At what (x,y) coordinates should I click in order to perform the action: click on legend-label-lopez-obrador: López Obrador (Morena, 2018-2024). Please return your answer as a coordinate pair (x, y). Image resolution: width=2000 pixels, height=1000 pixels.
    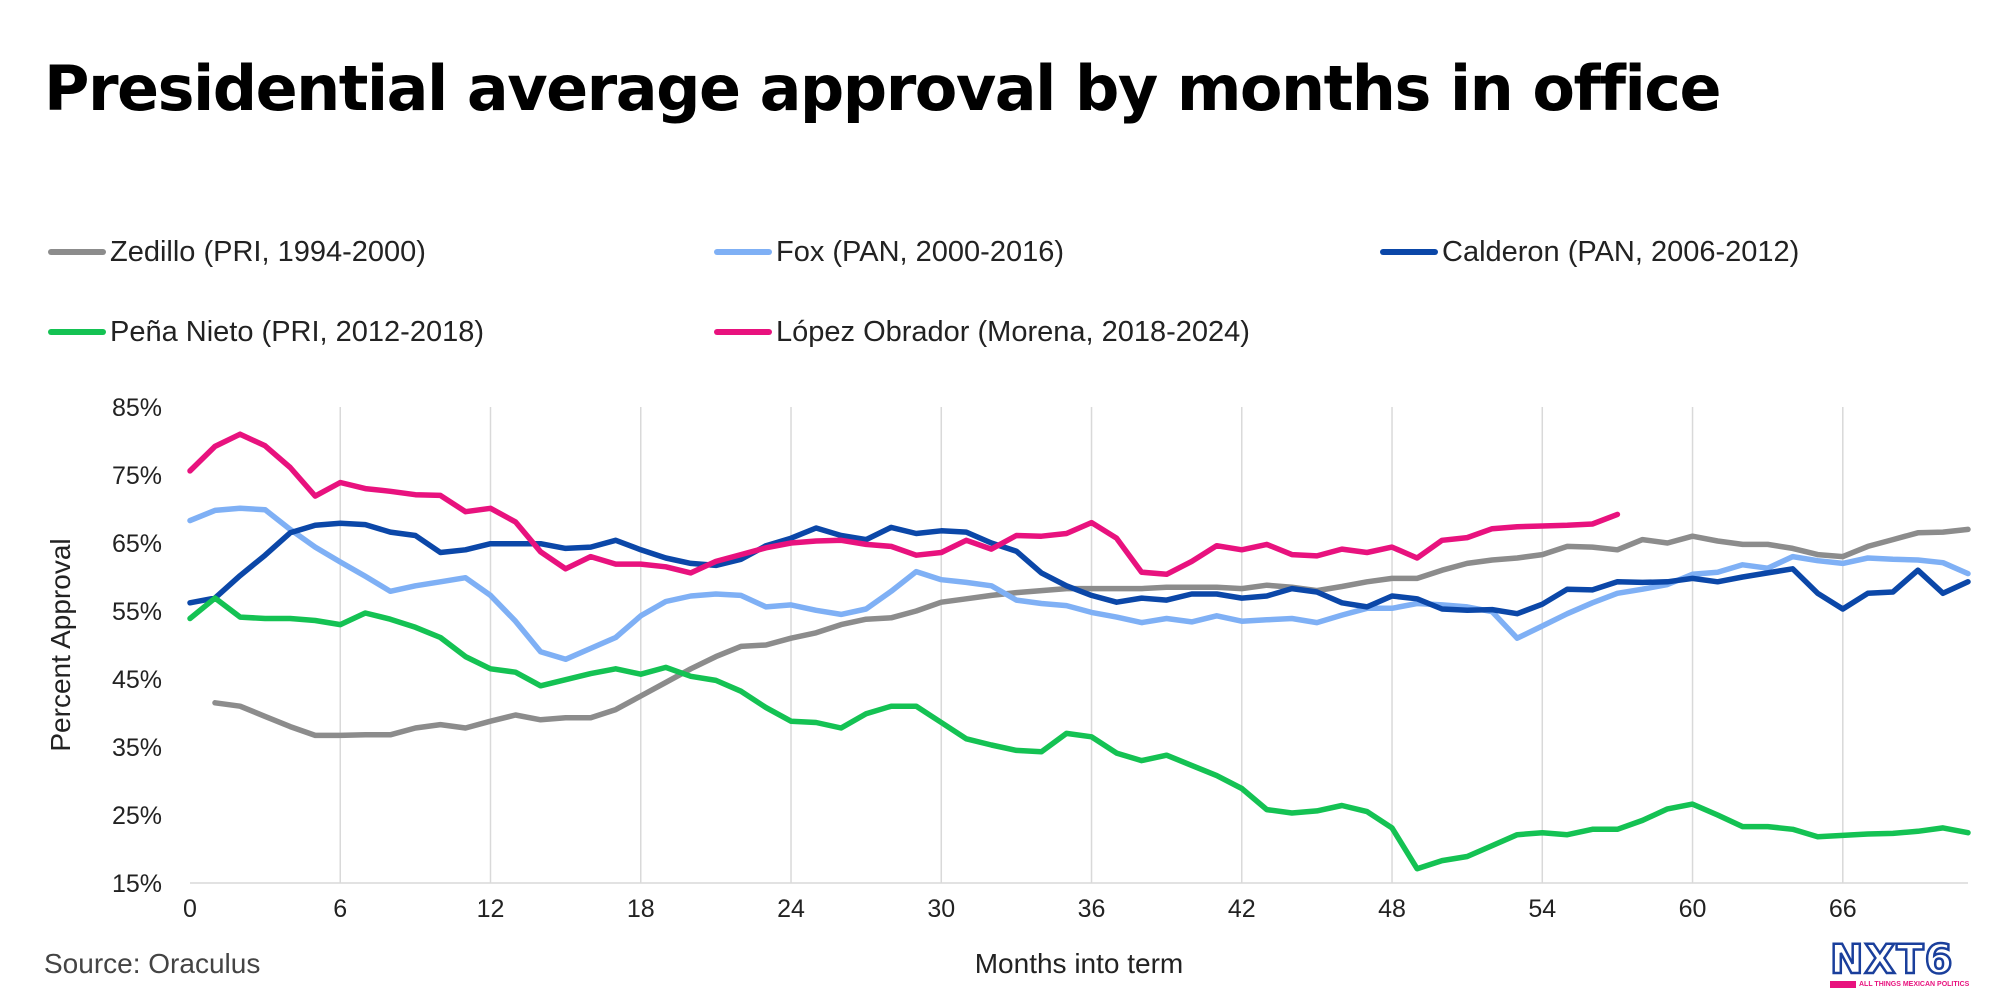
    Looking at the image, I should click on (1013, 331).